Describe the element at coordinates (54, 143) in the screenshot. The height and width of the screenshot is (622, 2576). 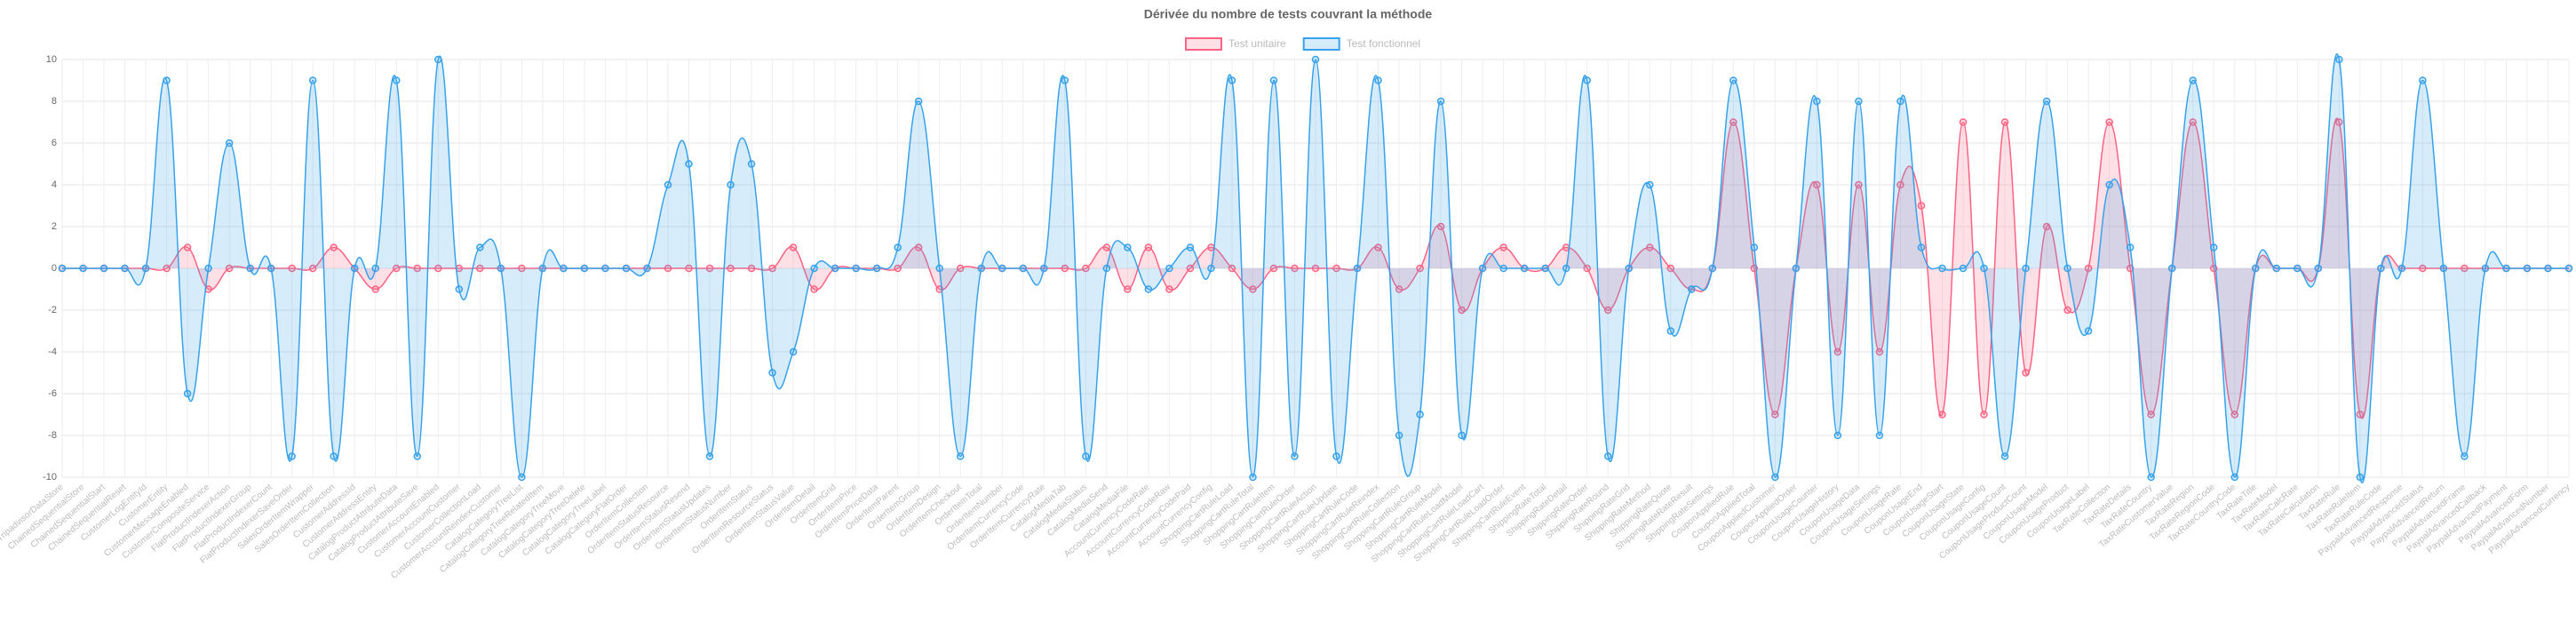
I see `y-tick-label: 6` at that location.